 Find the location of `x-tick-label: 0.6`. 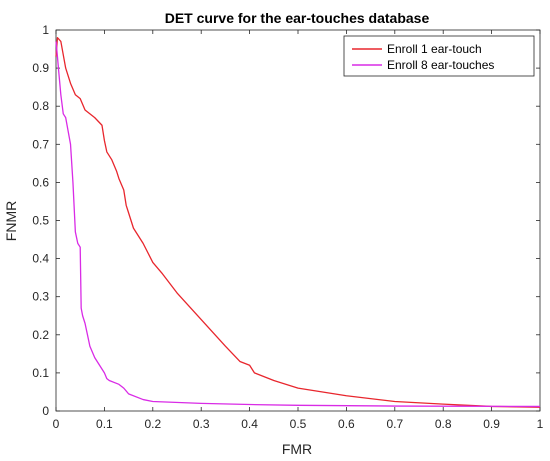

x-tick-label: 0.6 is located at coordinates (346, 424).